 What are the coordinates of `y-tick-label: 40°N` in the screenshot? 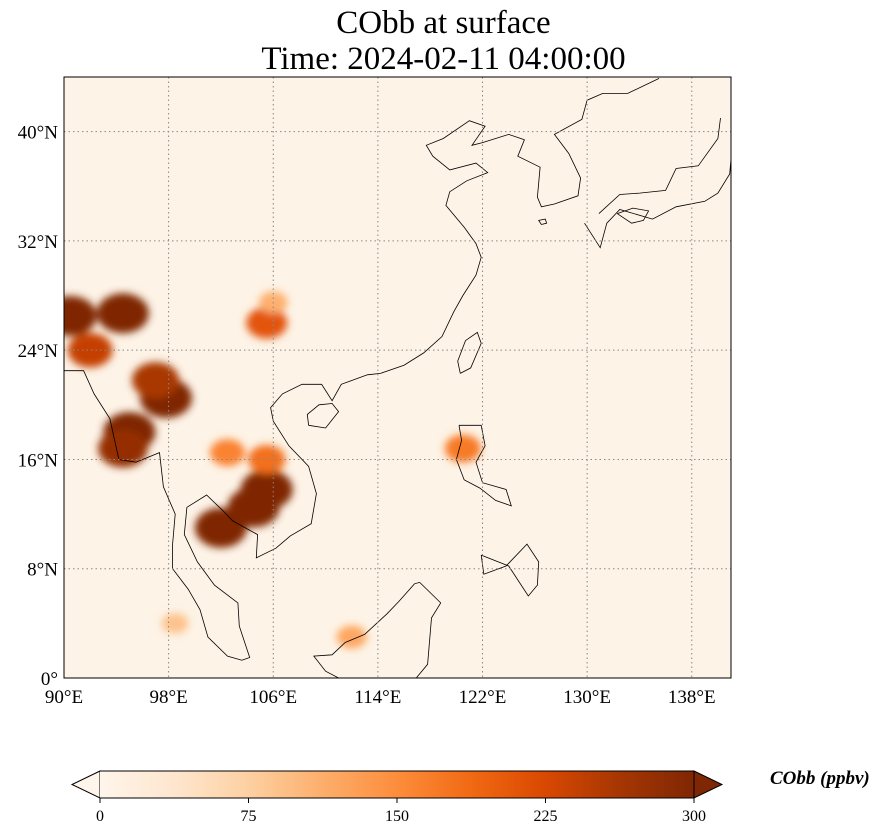 It's located at (38, 133).